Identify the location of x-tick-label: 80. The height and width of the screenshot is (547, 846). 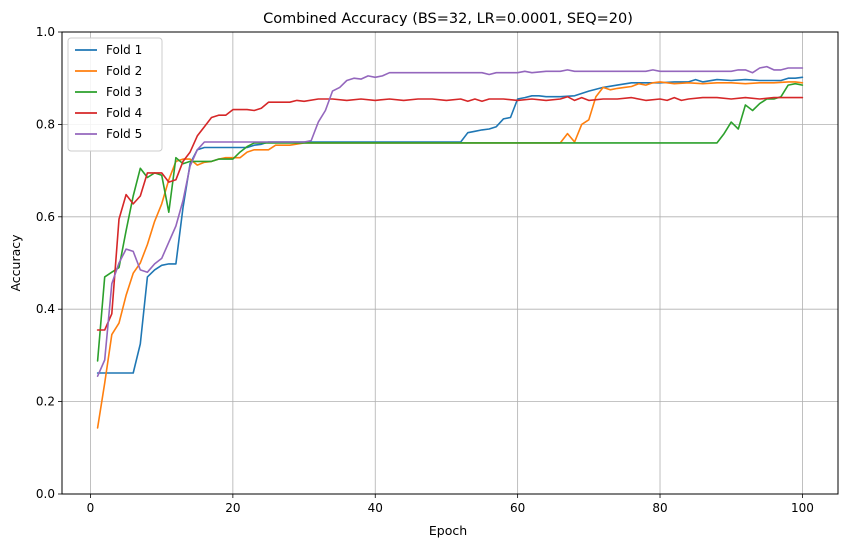
(659, 508).